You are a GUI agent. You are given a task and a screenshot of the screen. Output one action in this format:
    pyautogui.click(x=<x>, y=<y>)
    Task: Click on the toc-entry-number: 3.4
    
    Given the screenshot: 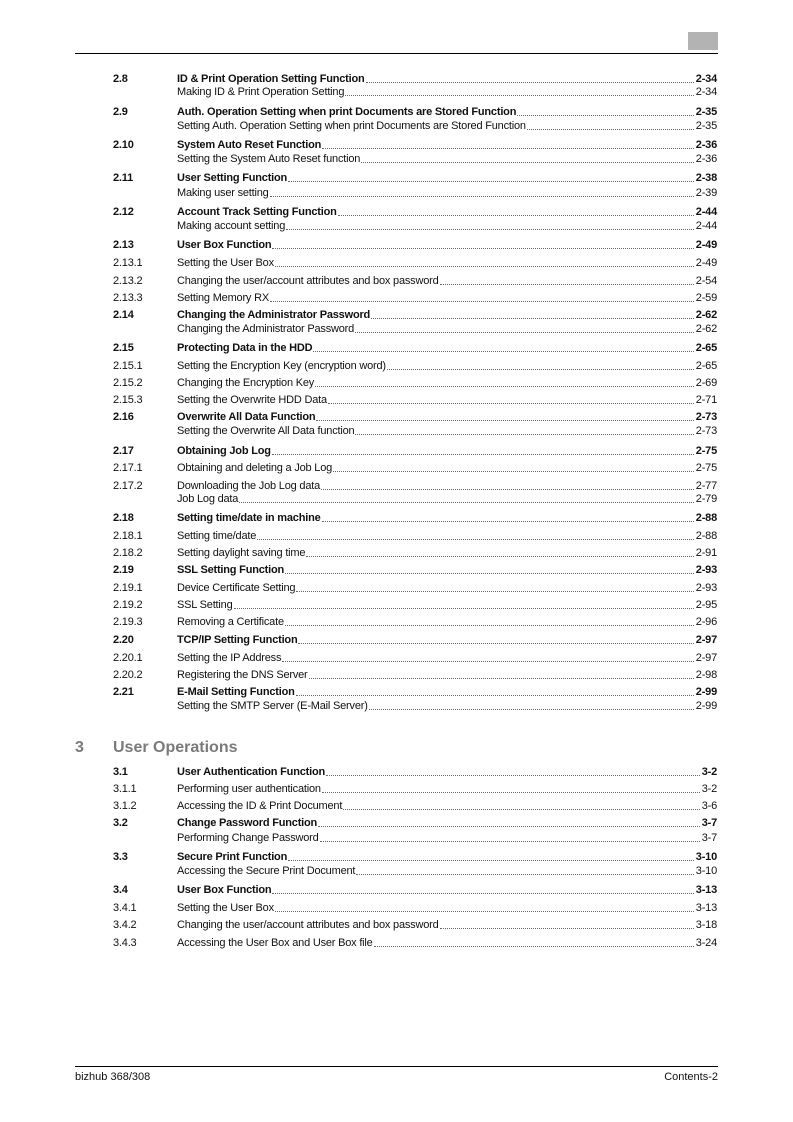 What is the action you would take?
    pyautogui.click(x=120, y=890)
    